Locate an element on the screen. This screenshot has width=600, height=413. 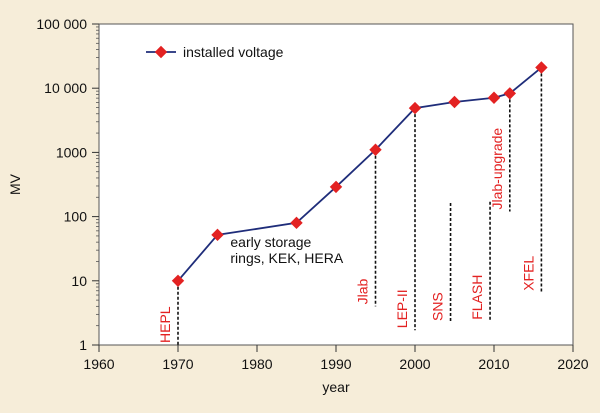
y-tick-label: 100 is located at coordinates (76, 217).